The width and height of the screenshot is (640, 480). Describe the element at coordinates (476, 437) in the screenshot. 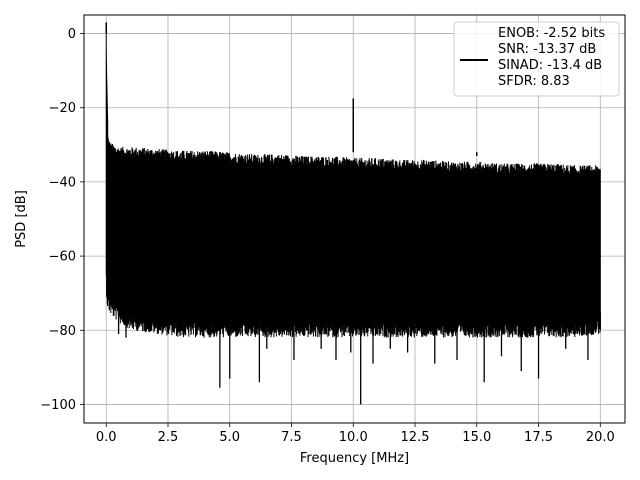

I see `x-tick-label-6: 15.0` at that location.